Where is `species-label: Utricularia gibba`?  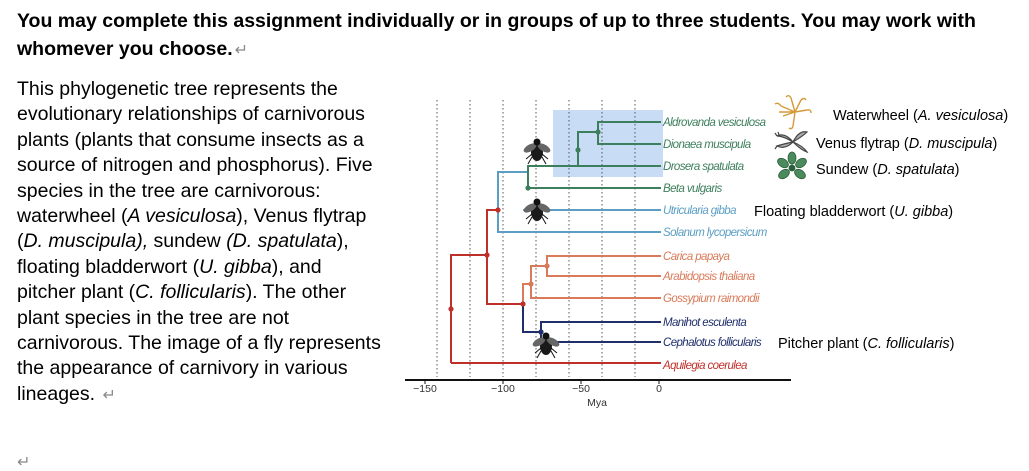 species-label: Utricularia gibba is located at coordinates (699, 211).